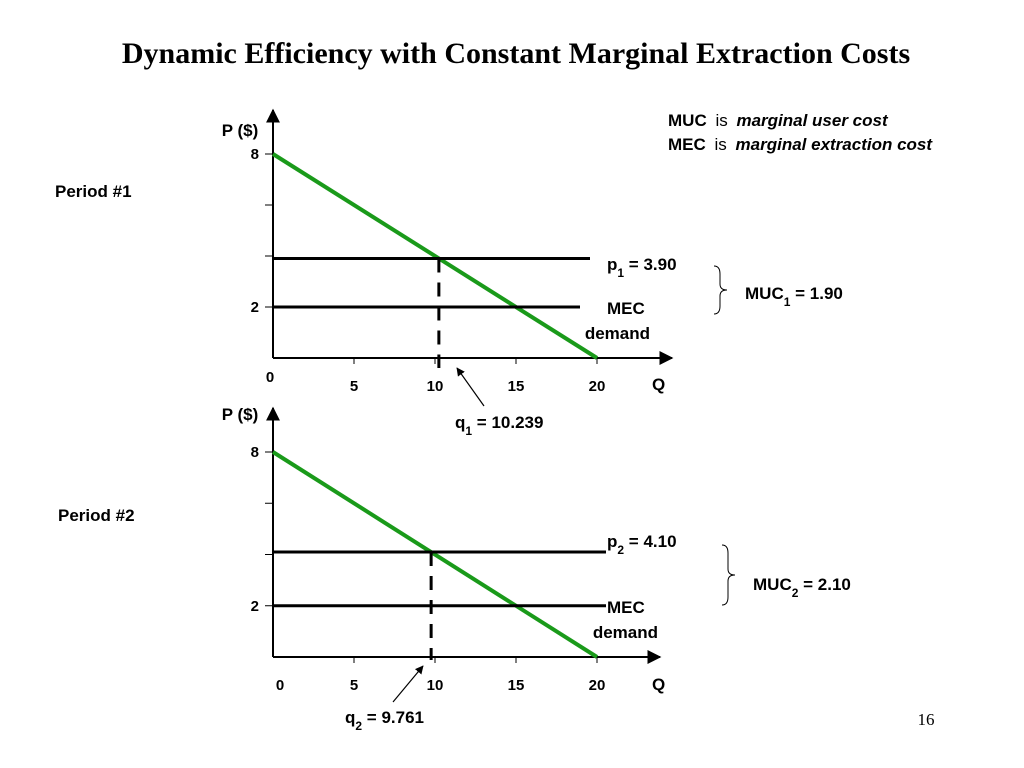 The width and height of the screenshot is (1024, 768). I want to click on period-1-price-label-value: = 3.90, so click(650, 264).